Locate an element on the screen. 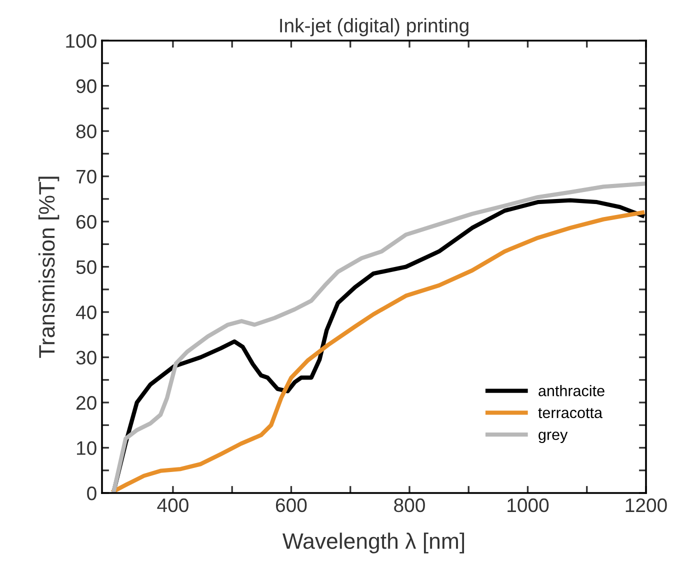  x-tick-label: 400 is located at coordinates (172, 505).